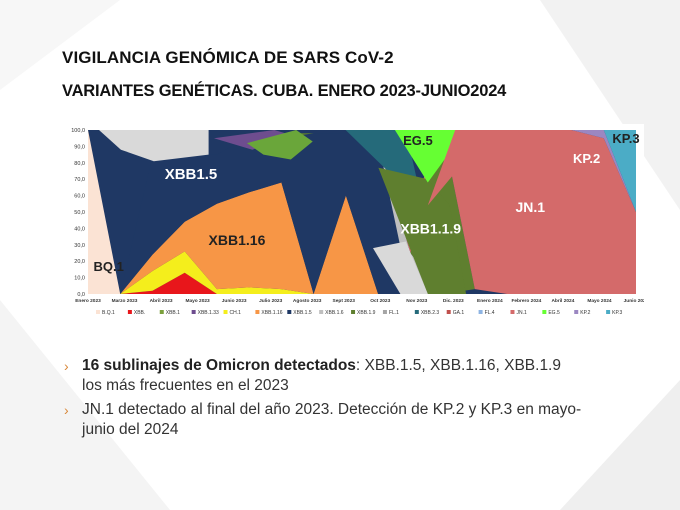 The width and height of the screenshot is (680, 510). Describe the element at coordinates (154, 146) in the screenshot. I see `top-gray-band` at that location.